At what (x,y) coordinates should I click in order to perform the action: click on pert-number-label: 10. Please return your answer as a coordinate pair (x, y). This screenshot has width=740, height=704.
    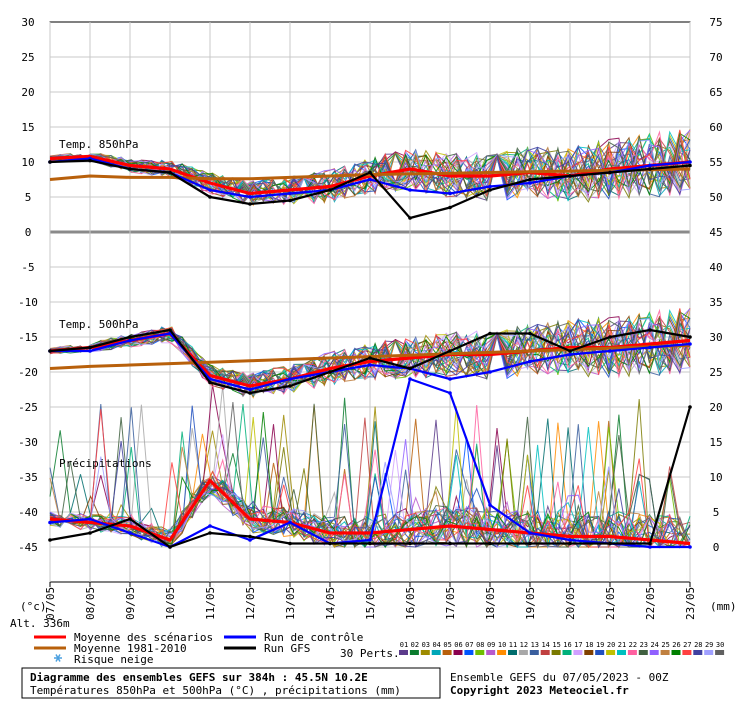
    Looking at the image, I should click on (502, 645).